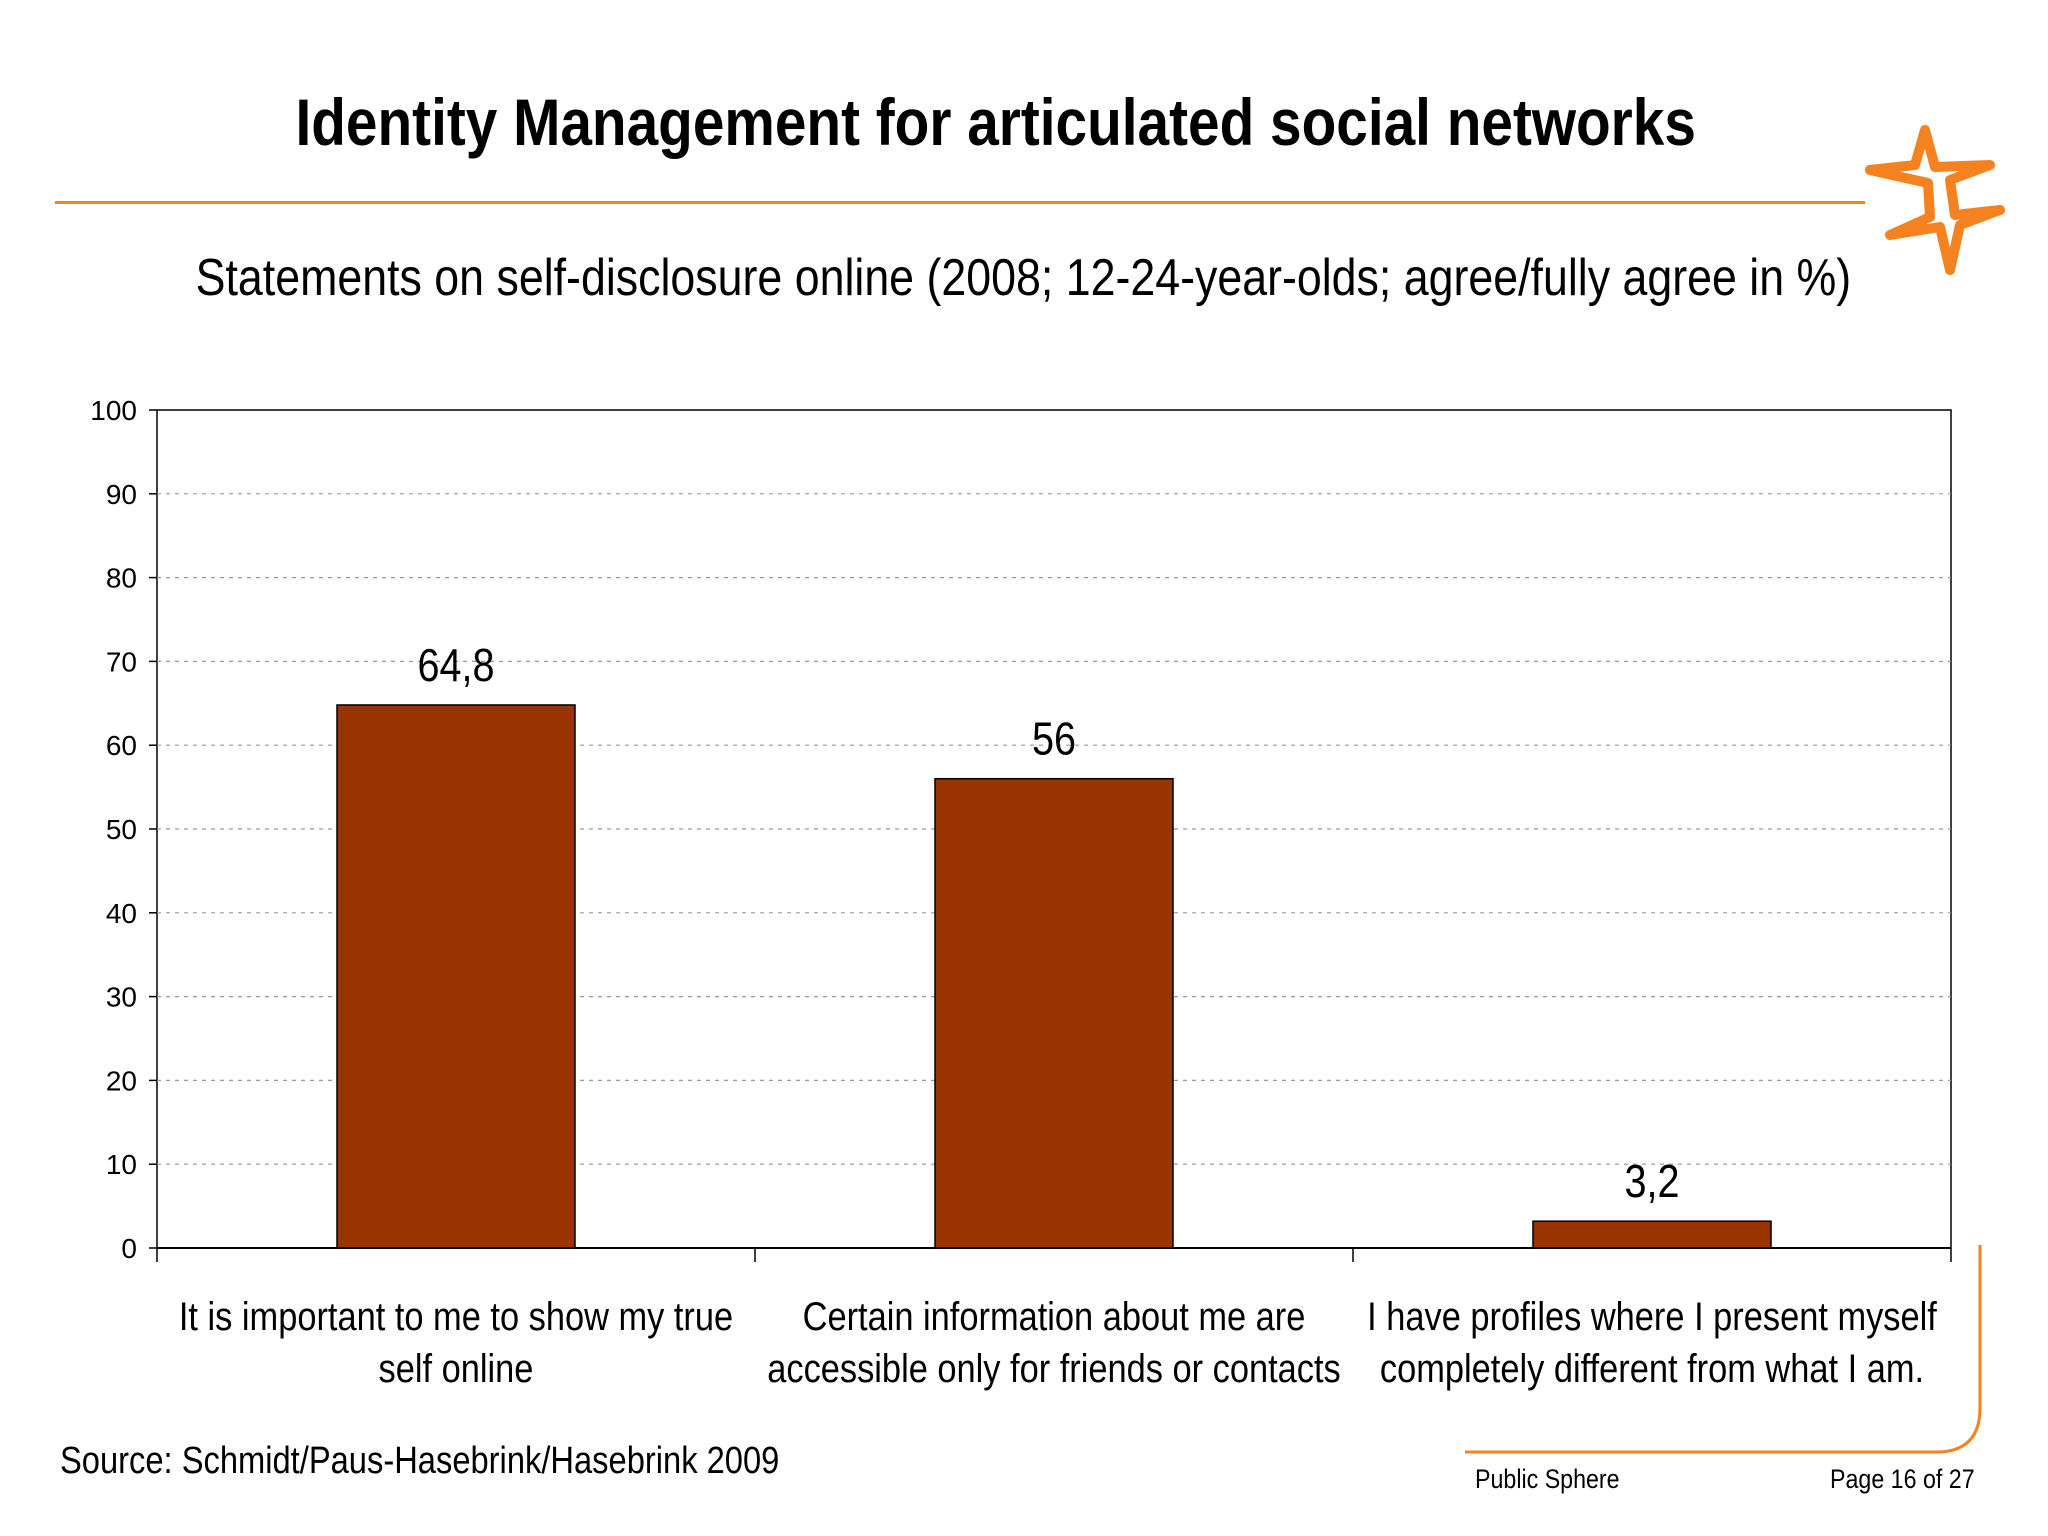  Describe the element at coordinates (121, 661) in the screenshot. I see `y-tick-label: 70` at that location.